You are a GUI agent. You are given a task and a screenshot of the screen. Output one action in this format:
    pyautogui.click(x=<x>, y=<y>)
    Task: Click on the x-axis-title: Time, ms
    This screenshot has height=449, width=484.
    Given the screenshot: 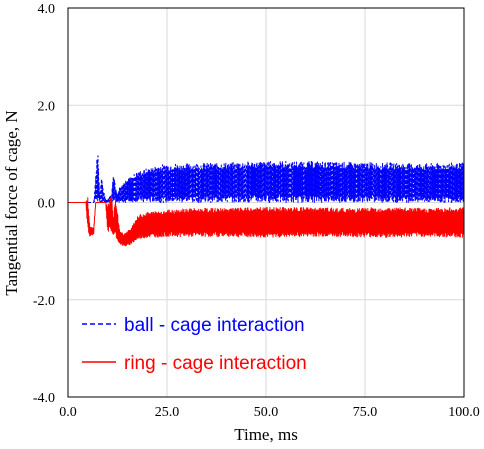 What is the action you would take?
    pyautogui.click(x=266, y=434)
    